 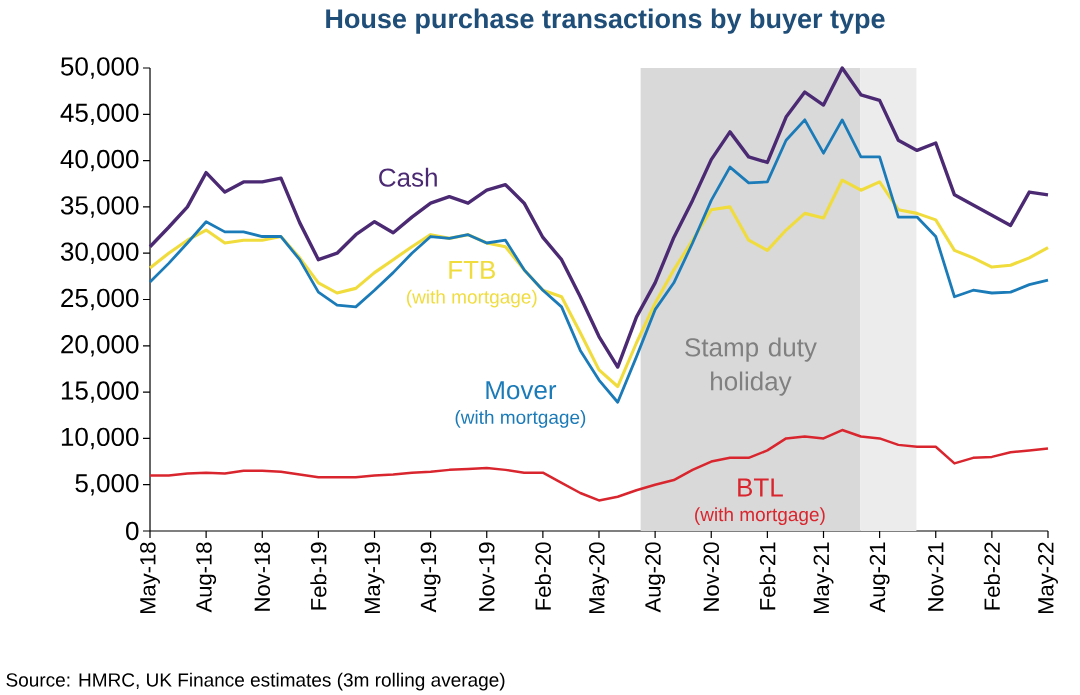 I want to click on x-tick-label: Aug-18, so click(x=206, y=577).